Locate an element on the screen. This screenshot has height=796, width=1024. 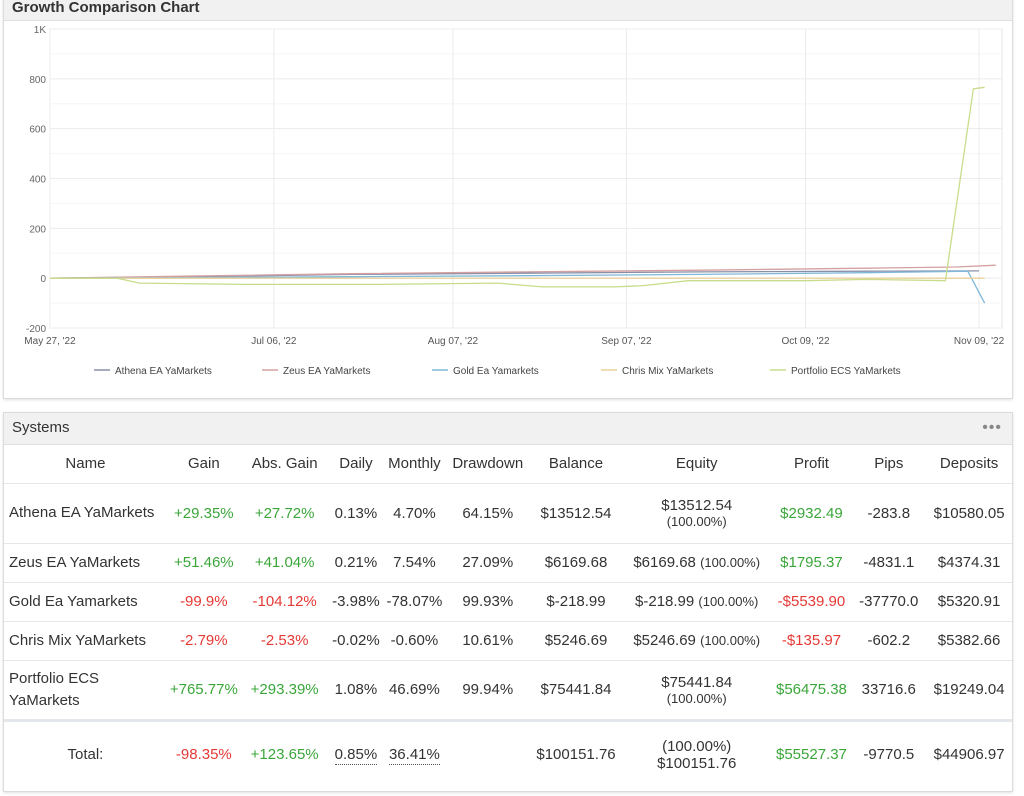
monthly-cell: -0.60% is located at coordinates (414, 641).